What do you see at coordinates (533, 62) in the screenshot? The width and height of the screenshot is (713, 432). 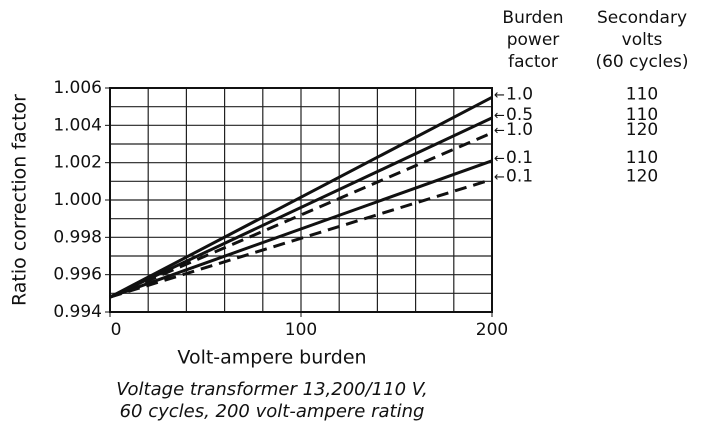 I see `legend-header: factor` at bounding box center [533, 62].